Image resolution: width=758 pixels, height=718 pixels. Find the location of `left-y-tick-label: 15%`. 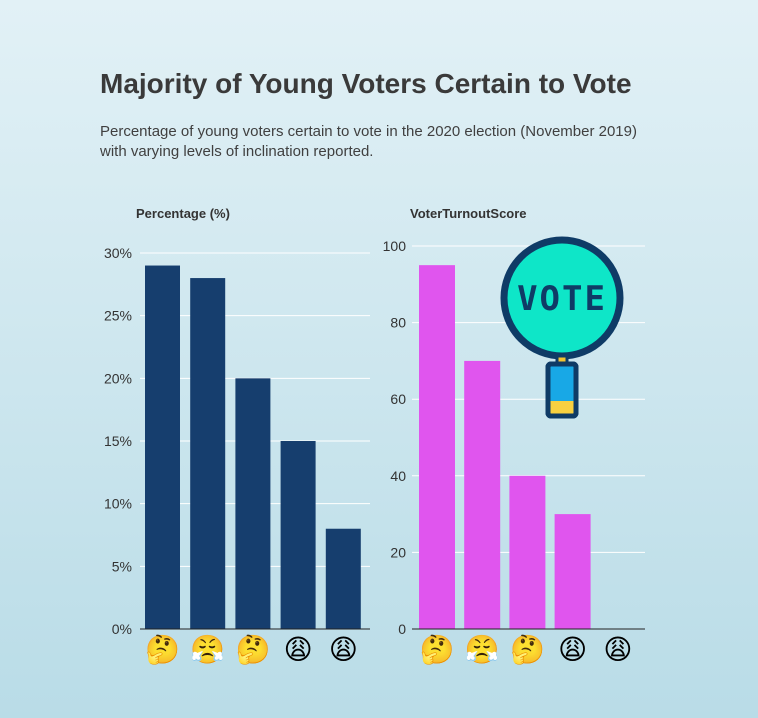

left-y-tick-label: 15% is located at coordinates (118, 441).